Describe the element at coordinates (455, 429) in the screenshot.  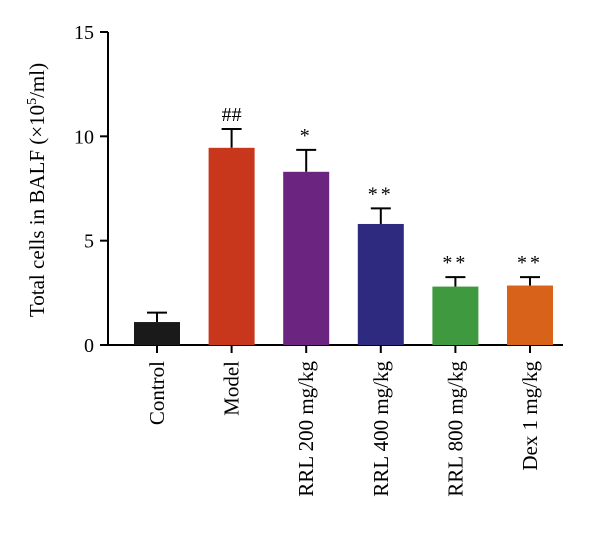
I see `category-label: RRL 800 mg/kg` at that location.